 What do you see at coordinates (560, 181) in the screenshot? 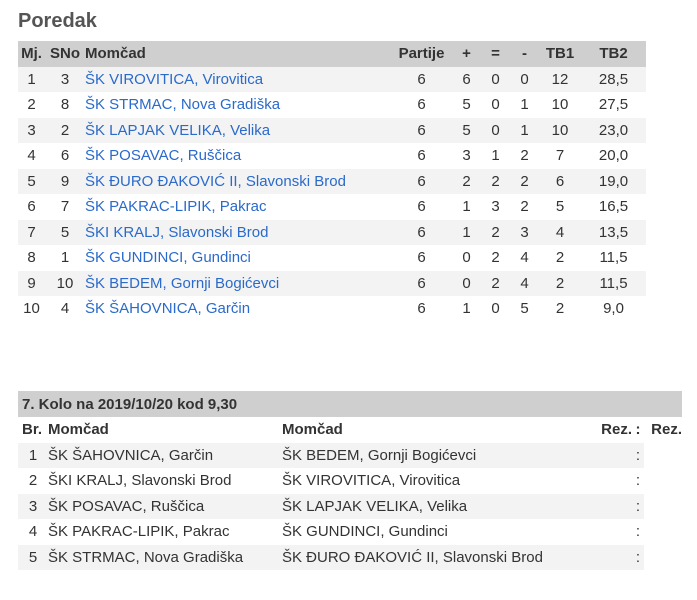
I see `cell-tb1: 6` at bounding box center [560, 181].